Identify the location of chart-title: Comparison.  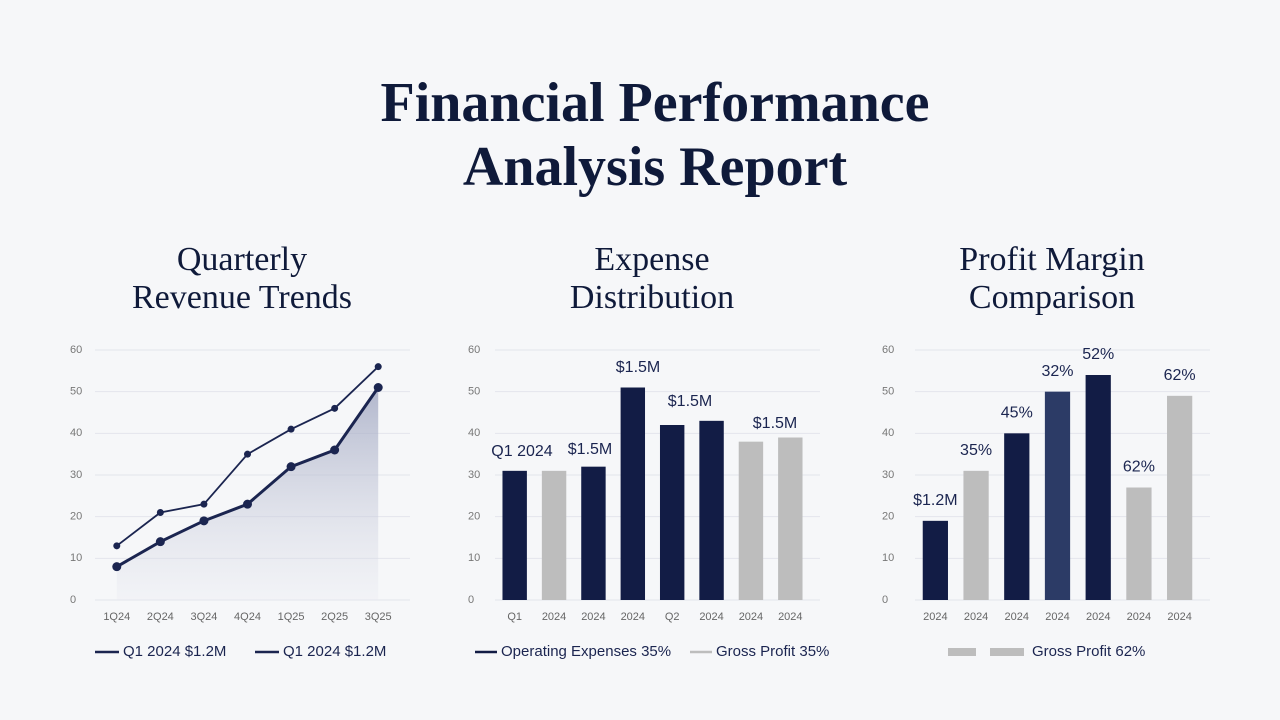
(1052, 297).